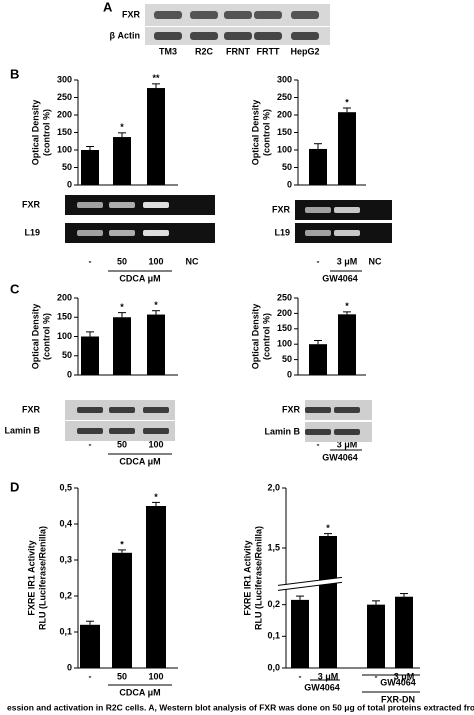  Describe the element at coordinates (65, 487) in the screenshot. I see `y-tick-label: 0,5` at that location.